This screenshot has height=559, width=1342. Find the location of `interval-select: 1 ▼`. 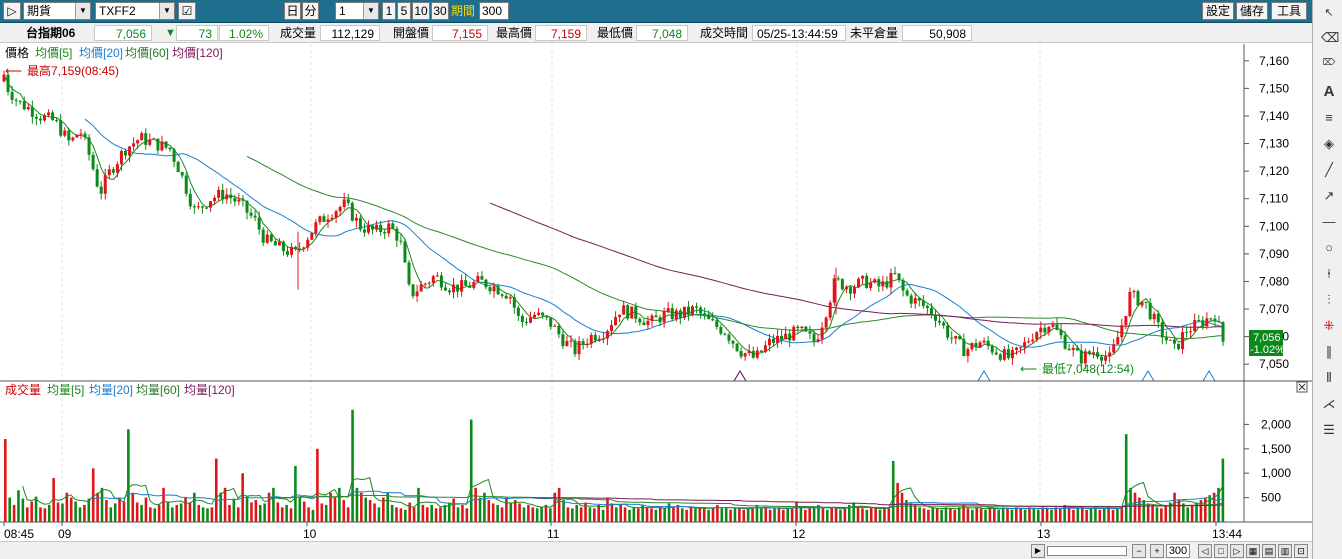

interval-select: 1 ▼ is located at coordinates (357, 11).